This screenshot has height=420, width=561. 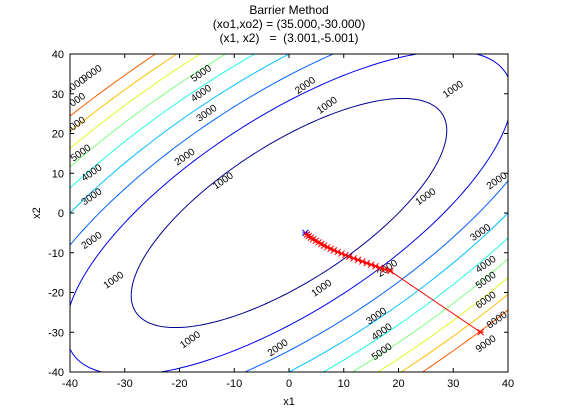 I want to click on x-tick-label: -40, so click(x=70, y=384).